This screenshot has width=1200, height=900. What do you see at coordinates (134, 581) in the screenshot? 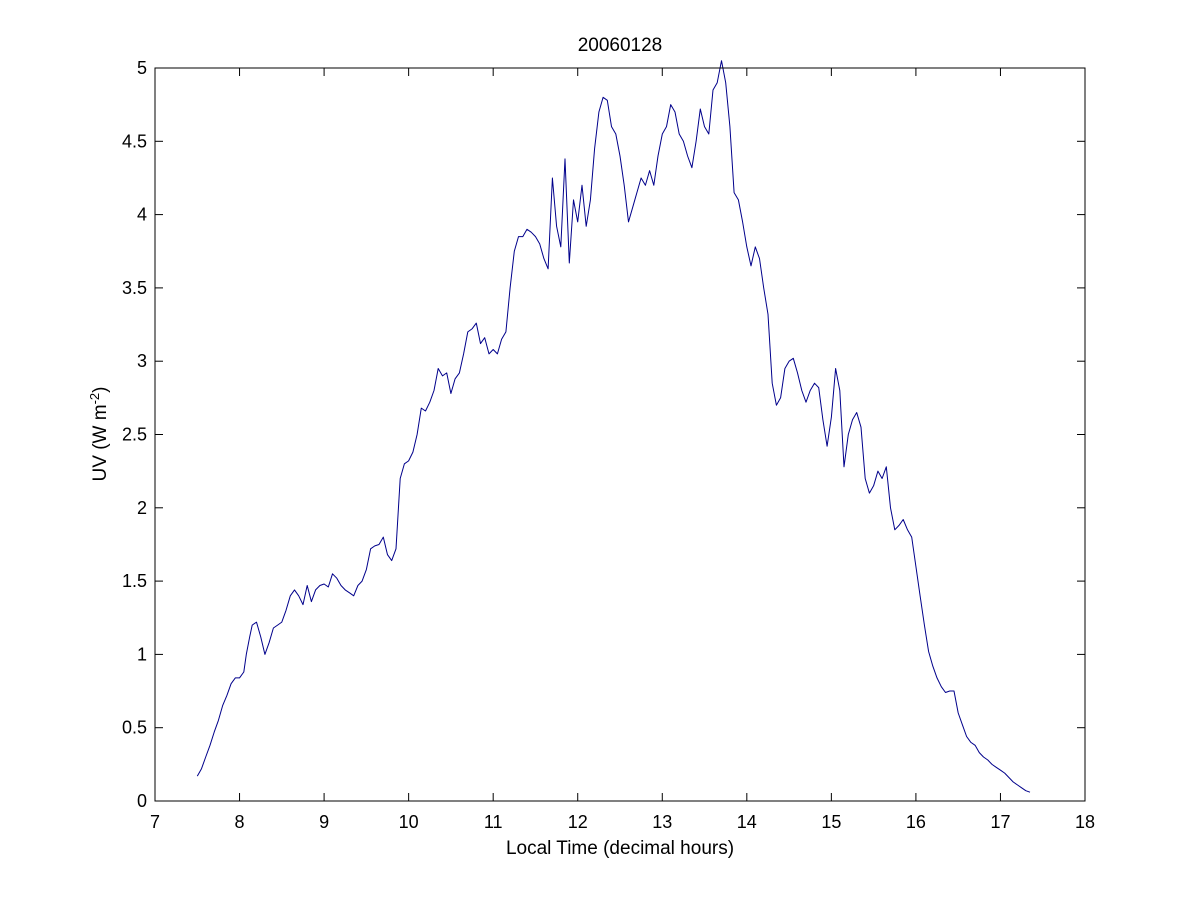
I see `y-tick-label: 1.5` at bounding box center [134, 581].